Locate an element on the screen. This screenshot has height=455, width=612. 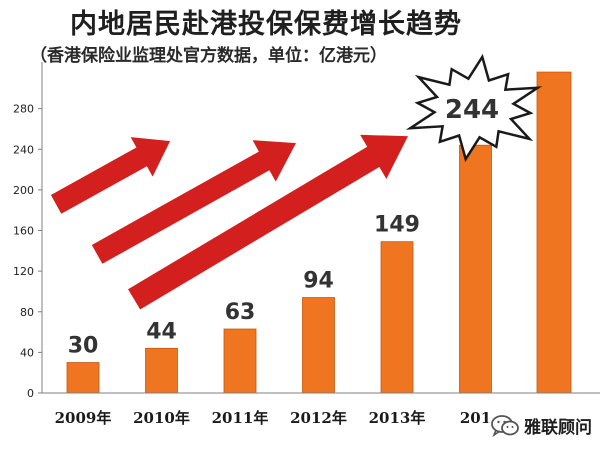
x-tick-label: 2009年 is located at coordinates (83, 418).